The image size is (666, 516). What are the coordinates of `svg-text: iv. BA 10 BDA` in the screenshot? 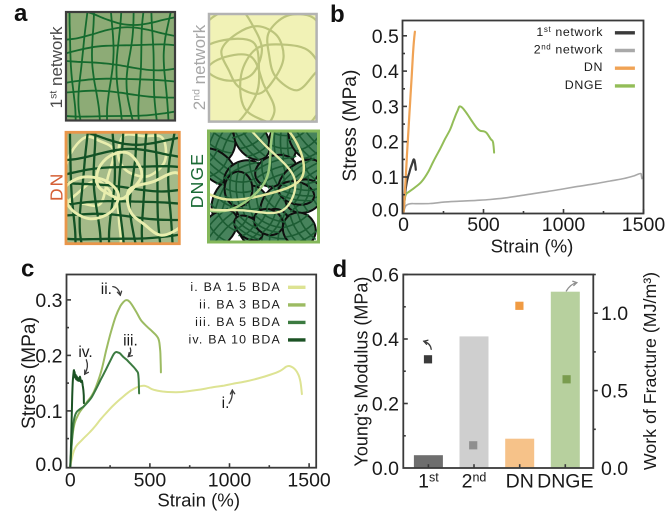 It's located at (234, 340).